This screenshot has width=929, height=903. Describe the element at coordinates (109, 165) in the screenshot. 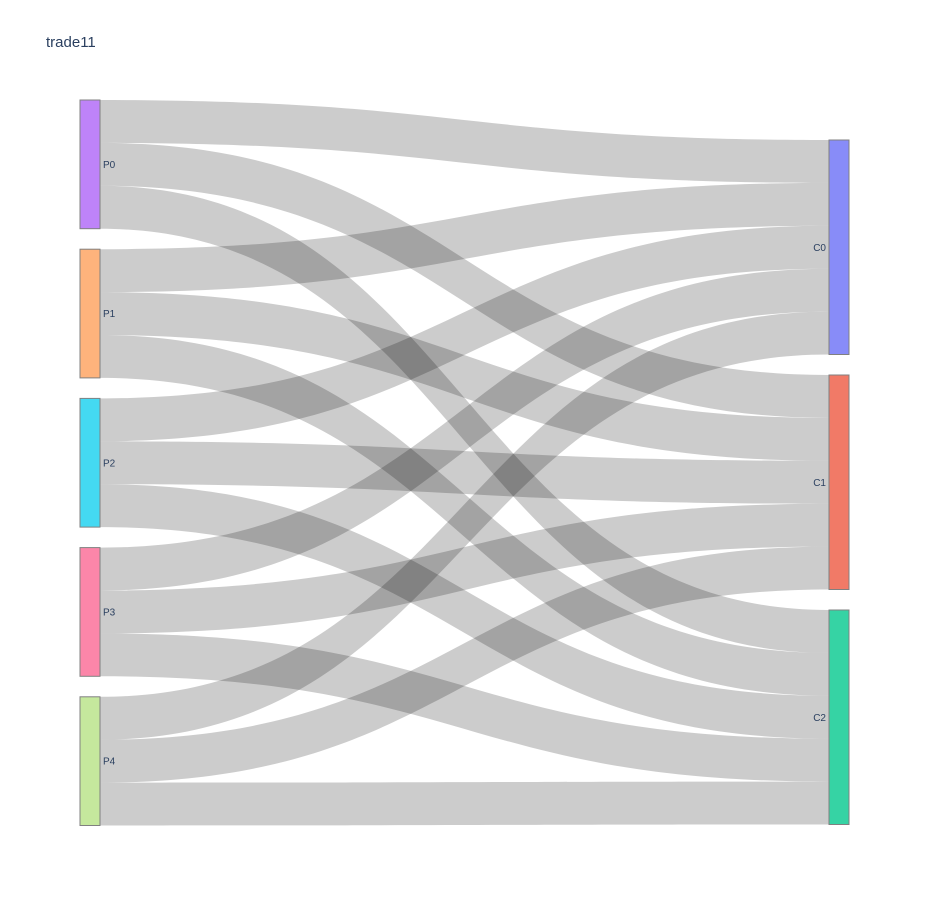

I see `node-label-P0: P0` at that location.